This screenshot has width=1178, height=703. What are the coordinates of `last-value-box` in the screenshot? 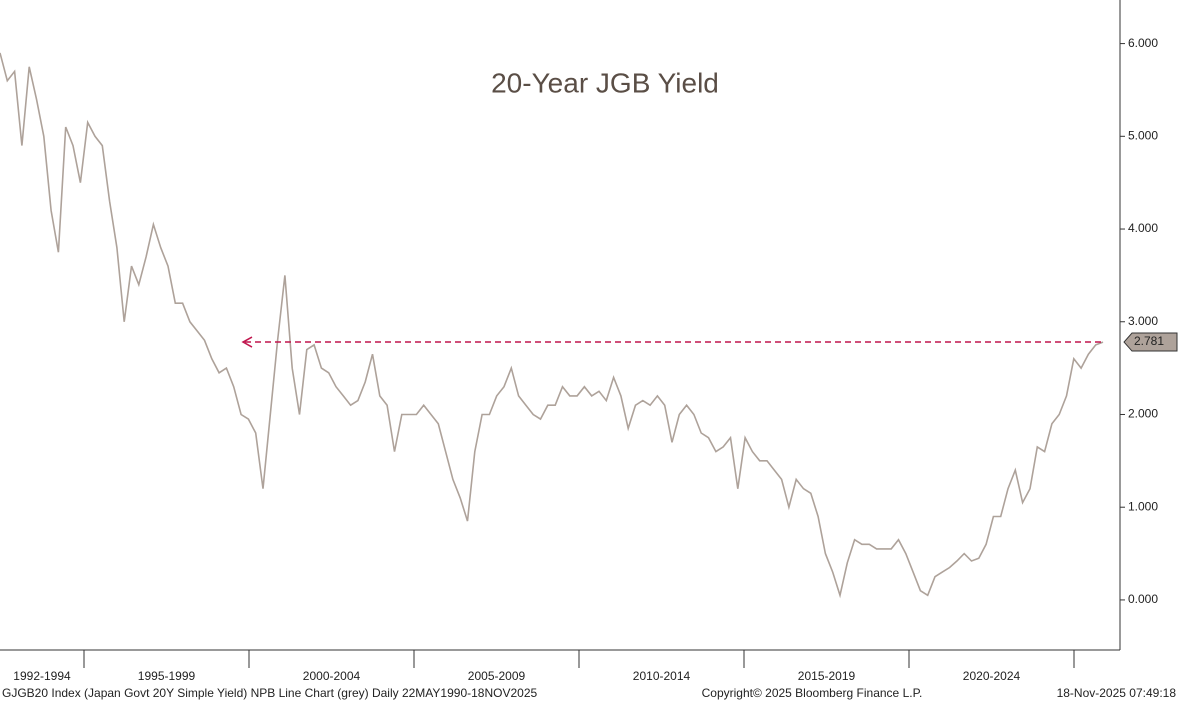 It's located at (1150, 342).